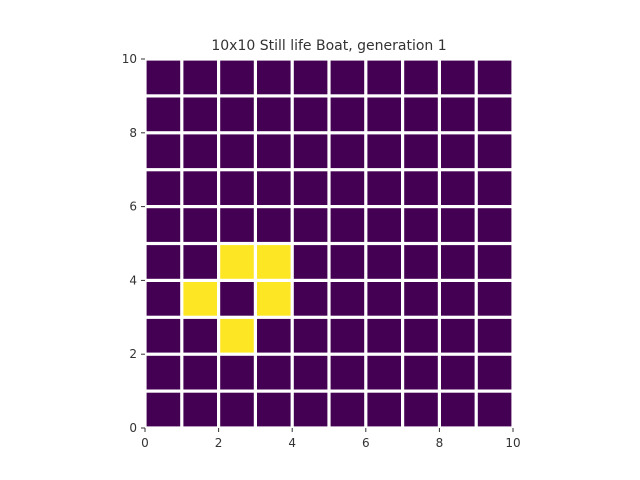 The height and width of the screenshot is (480, 640). What do you see at coordinates (219, 443) in the screenshot?
I see `x-tick-label: 2` at bounding box center [219, 443].